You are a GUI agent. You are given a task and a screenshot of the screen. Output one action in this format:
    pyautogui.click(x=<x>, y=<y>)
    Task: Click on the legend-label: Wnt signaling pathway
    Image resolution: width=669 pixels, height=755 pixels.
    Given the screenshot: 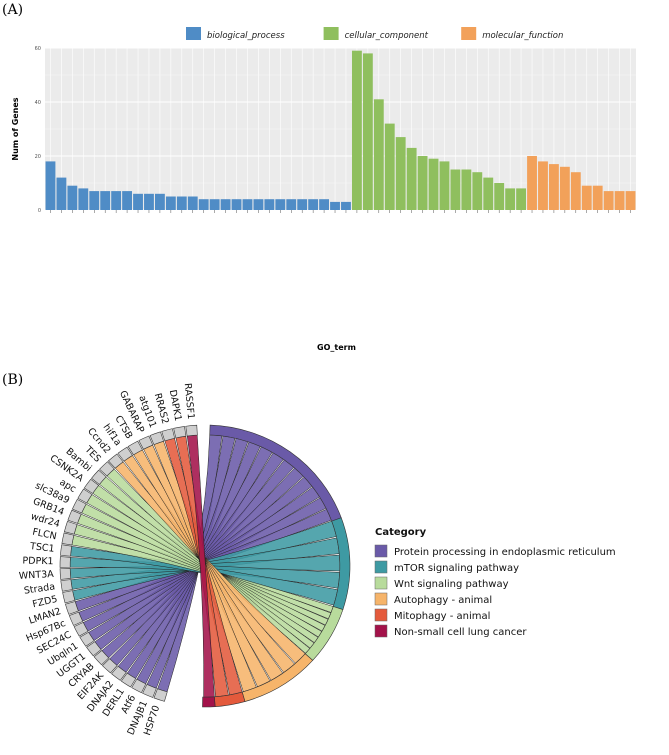 What is the action you would take?
    pyautogui.click(x=451, y=584)
    